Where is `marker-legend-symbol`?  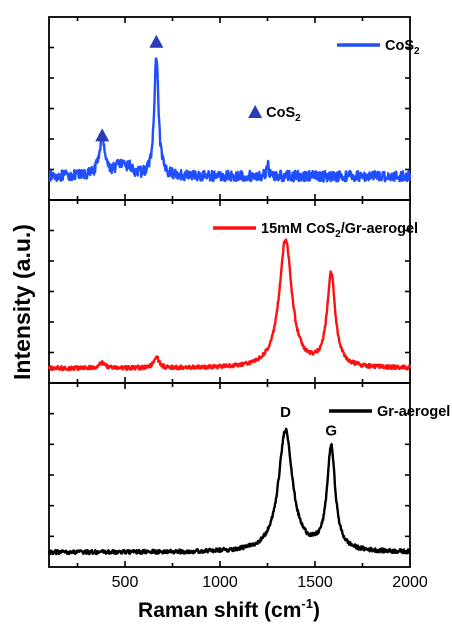 marker-legend-symbol is located at coordinates (255, 111).